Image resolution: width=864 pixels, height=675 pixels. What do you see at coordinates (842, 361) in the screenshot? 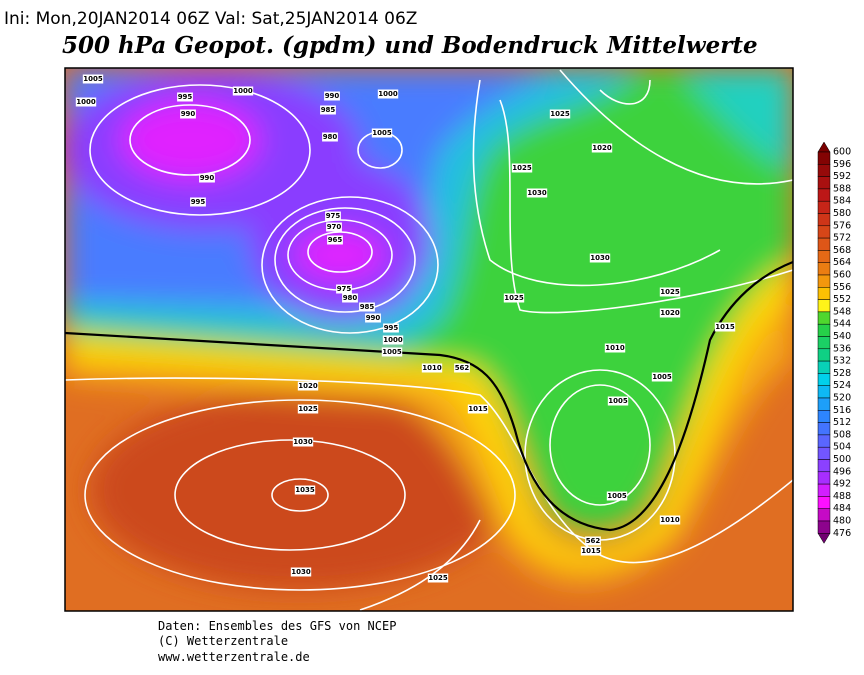
I see `colorbar-label: 532` at bounding box center [842, 361].